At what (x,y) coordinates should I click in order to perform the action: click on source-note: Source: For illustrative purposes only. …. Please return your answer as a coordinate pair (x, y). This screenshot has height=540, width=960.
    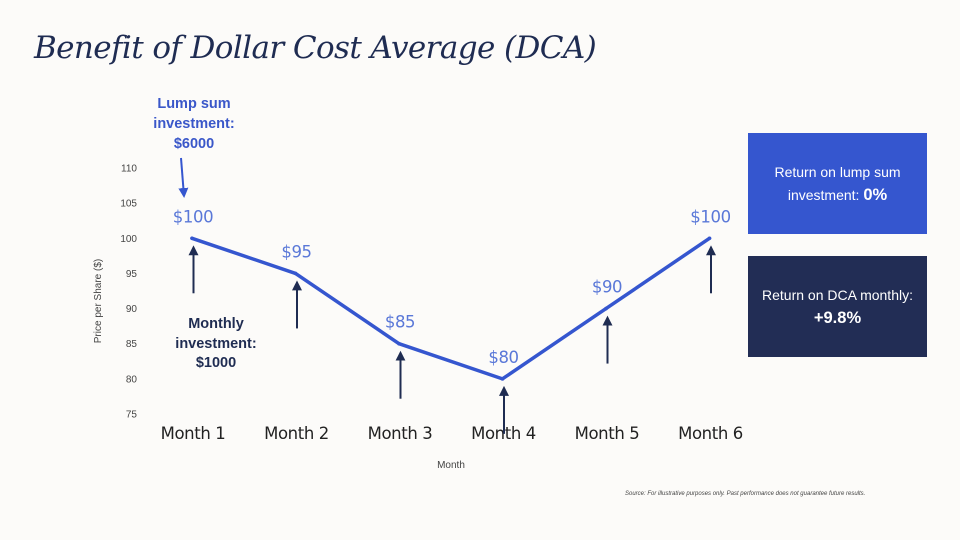
    Looking at the image, I should click on (745, 494).